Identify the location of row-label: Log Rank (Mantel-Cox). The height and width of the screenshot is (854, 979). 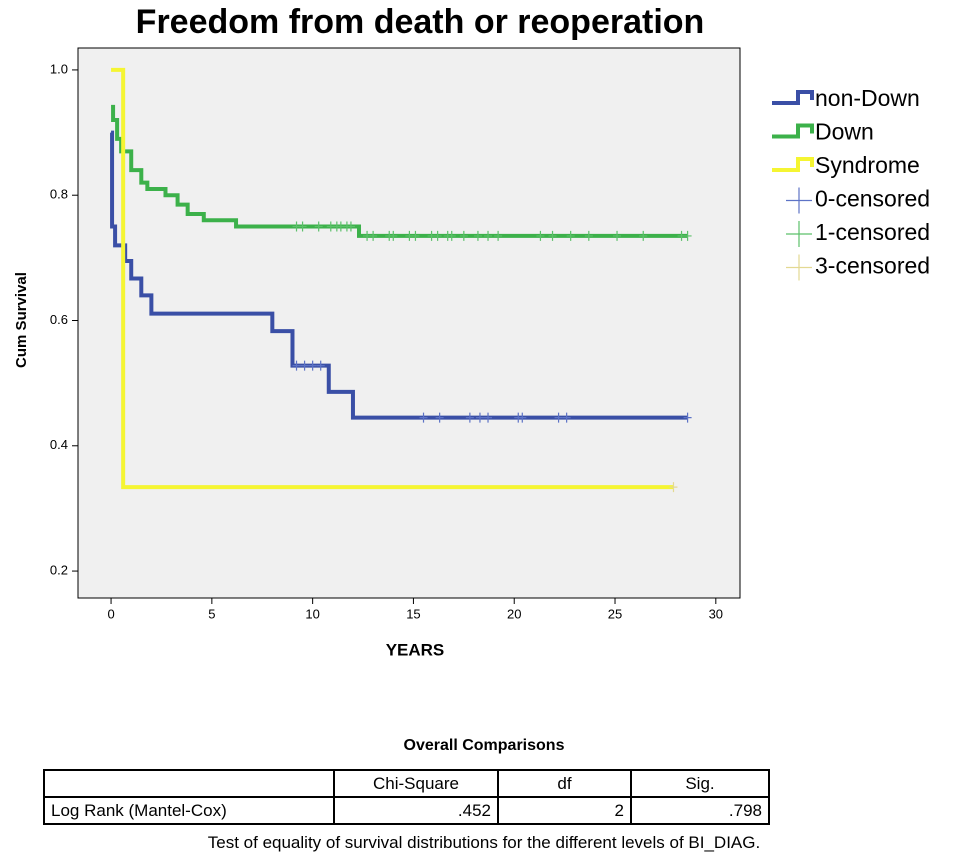
(189, 810).